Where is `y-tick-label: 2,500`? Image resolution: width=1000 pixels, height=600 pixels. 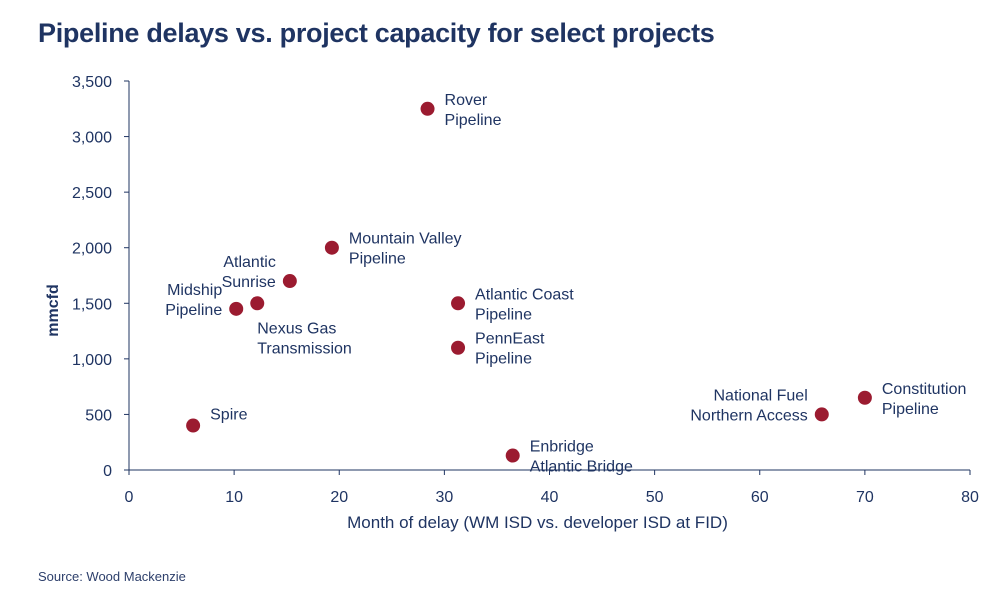 y-tick-label: 2,500 is located at coordinates (92, 193).